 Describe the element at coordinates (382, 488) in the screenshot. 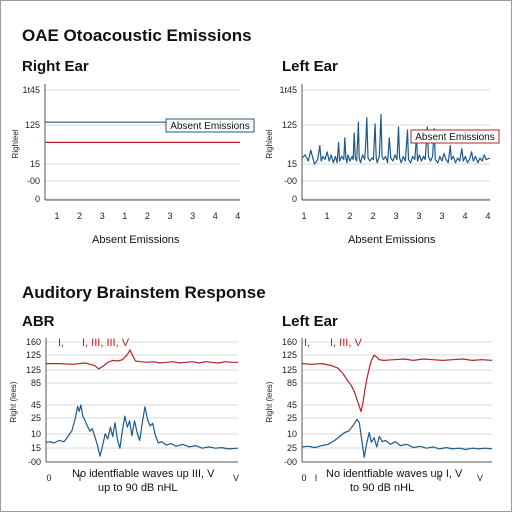

I see `abr-left-caption-2: to 90 dB nHL` at that location.